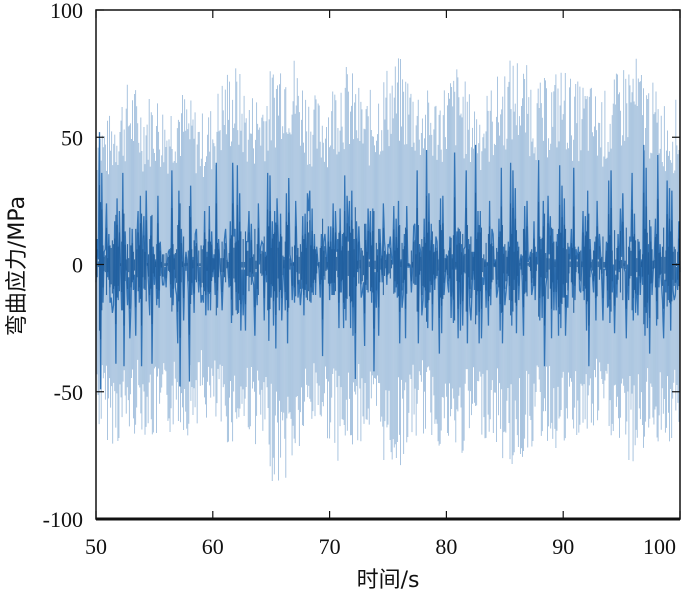 The height and width of the screenshot is (596, 700). I want to click on x-tick-labels: 50 60 70 80 90 100, so click(380, 546).